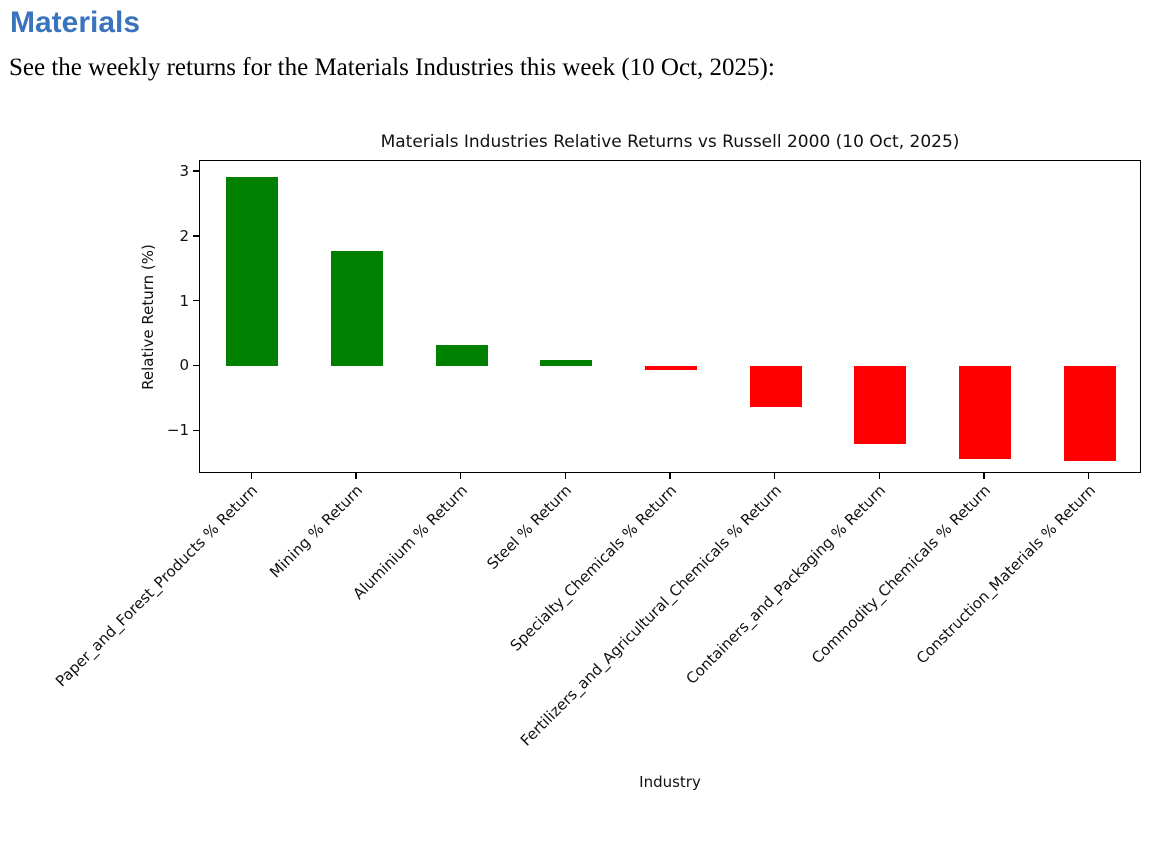  What do you see at coordinates (529, 527) in the screenshot?
I see `x-tick-label: Steel % Return` at bounding box center [529, 527].